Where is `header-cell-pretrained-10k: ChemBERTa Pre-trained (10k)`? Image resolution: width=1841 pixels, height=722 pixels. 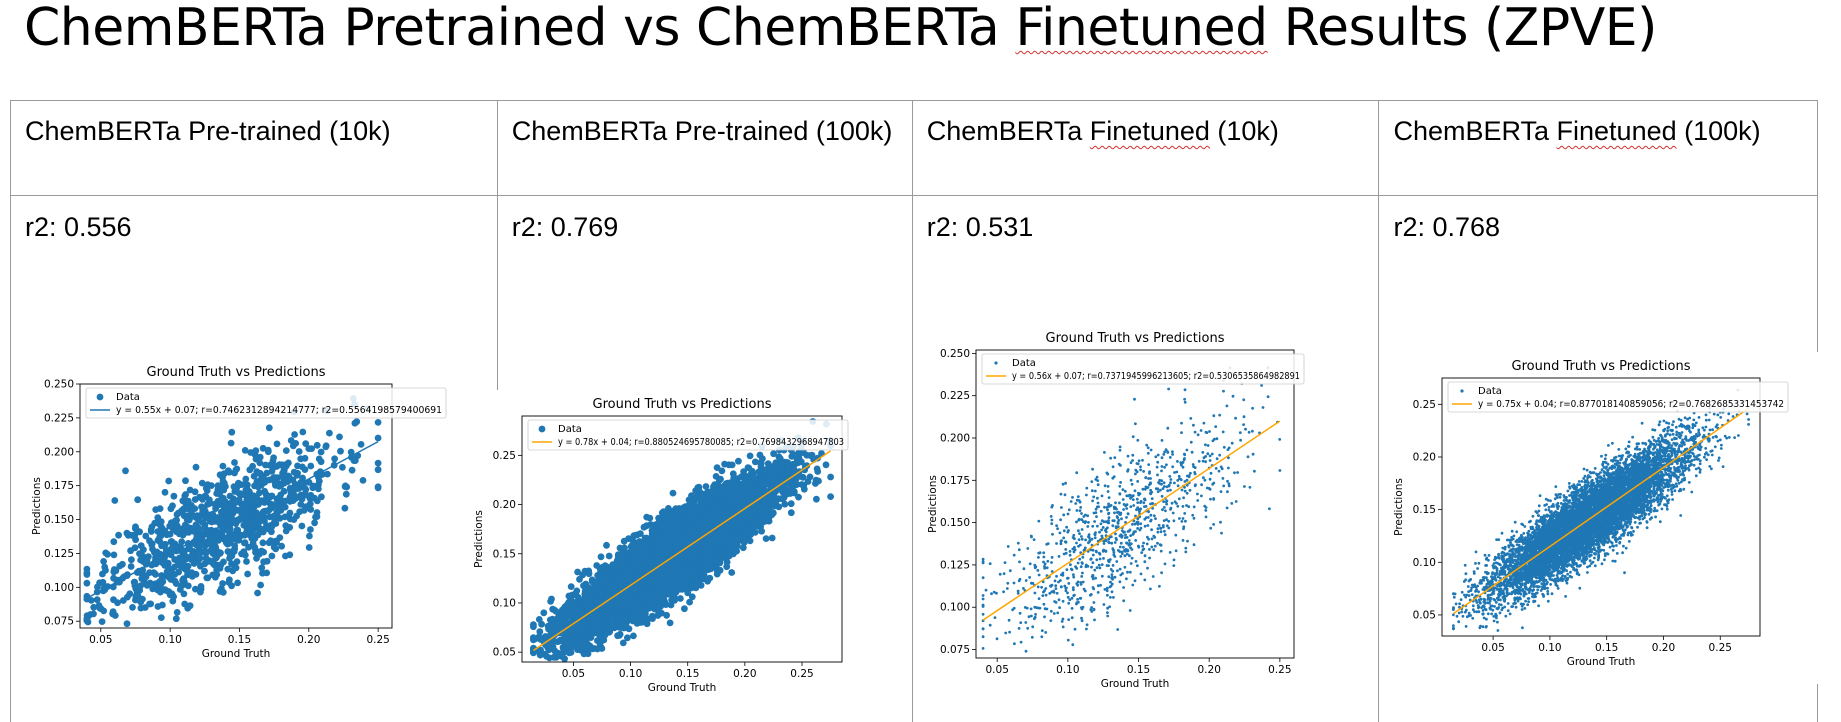
header-cell-pretrained-10k: ChemBERTa Pre-trained (10k) is located at coordinates (254, 148).